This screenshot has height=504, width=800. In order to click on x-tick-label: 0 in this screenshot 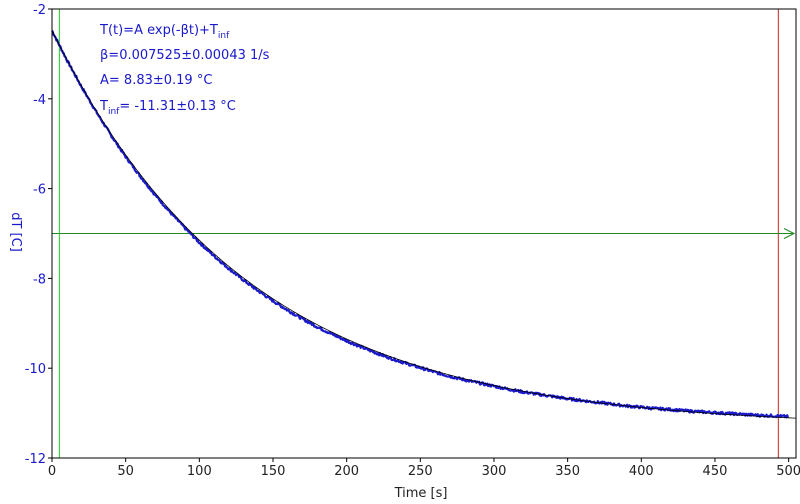, I will do `click(52, 471)`.